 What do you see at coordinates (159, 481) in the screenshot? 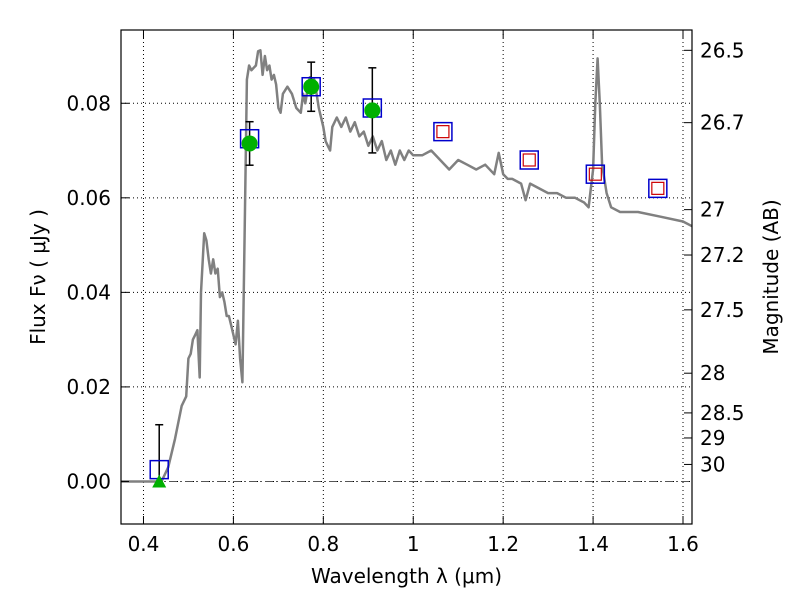
I see `upper-limit-marker` at bounding box center [159, 481].